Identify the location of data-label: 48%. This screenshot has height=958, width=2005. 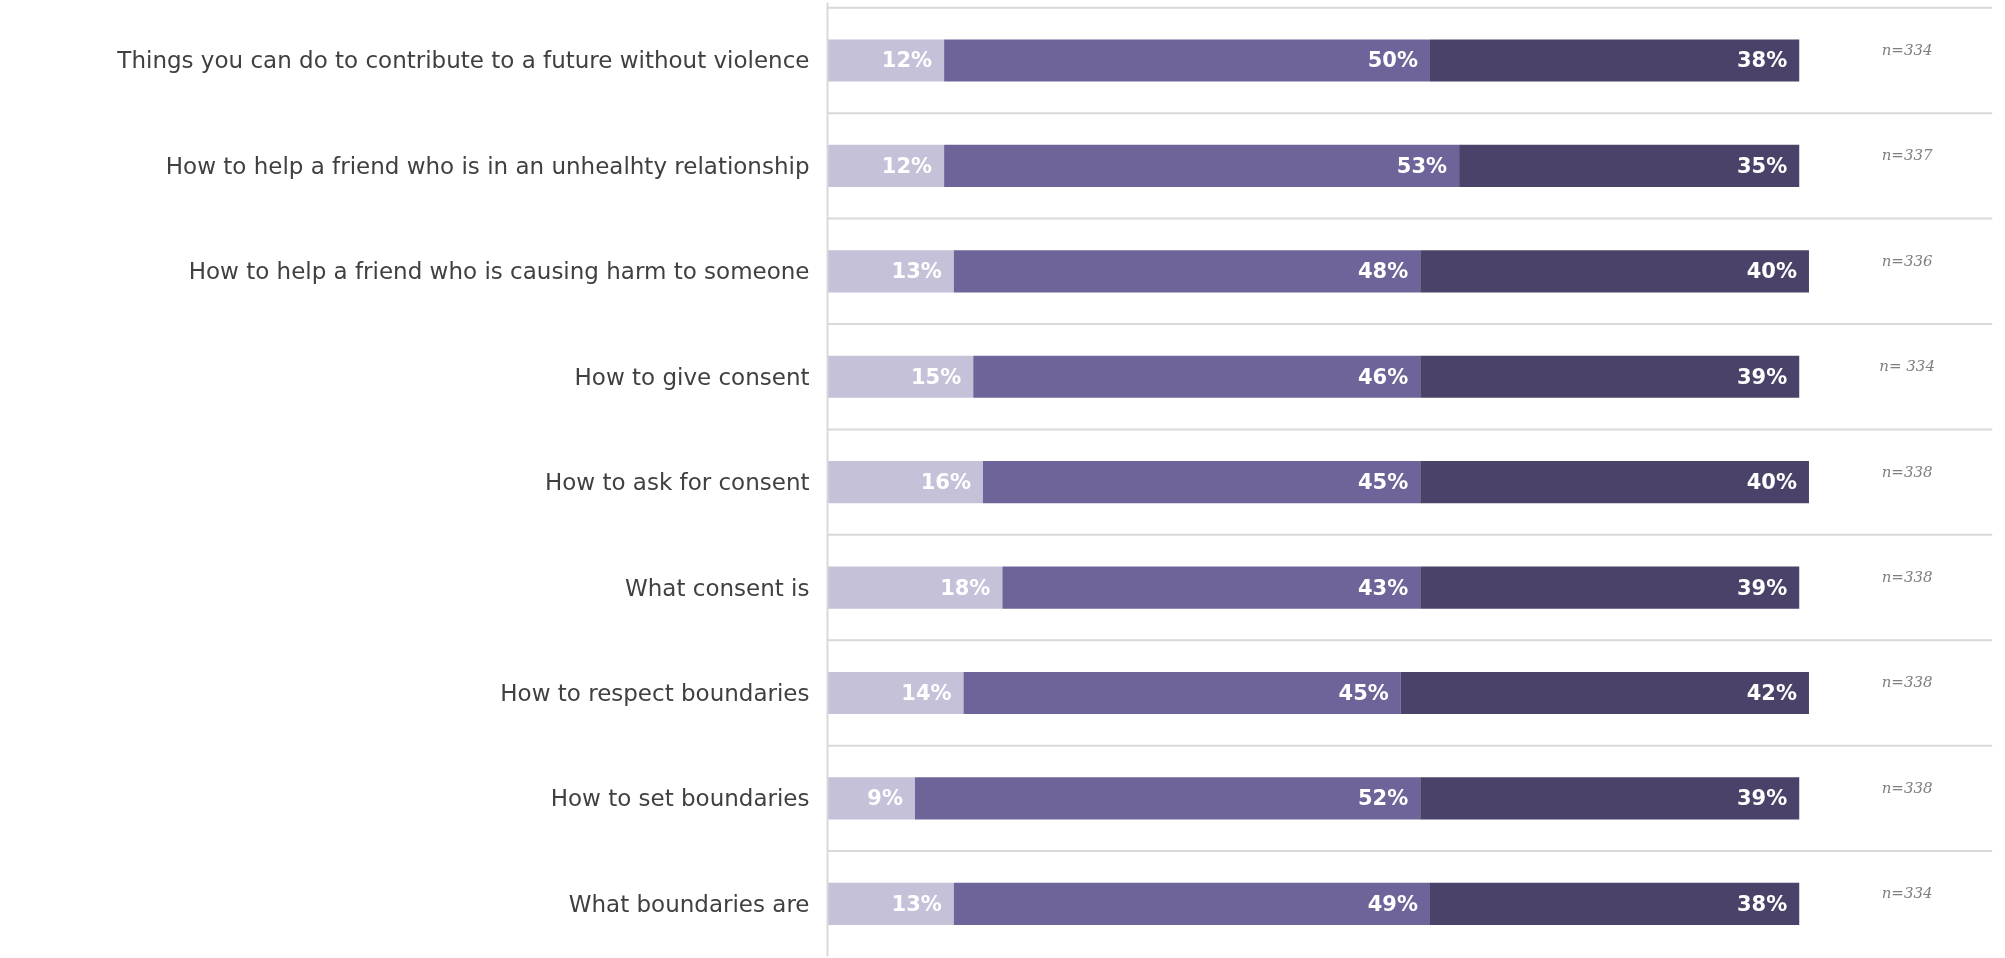
(1383, 271).